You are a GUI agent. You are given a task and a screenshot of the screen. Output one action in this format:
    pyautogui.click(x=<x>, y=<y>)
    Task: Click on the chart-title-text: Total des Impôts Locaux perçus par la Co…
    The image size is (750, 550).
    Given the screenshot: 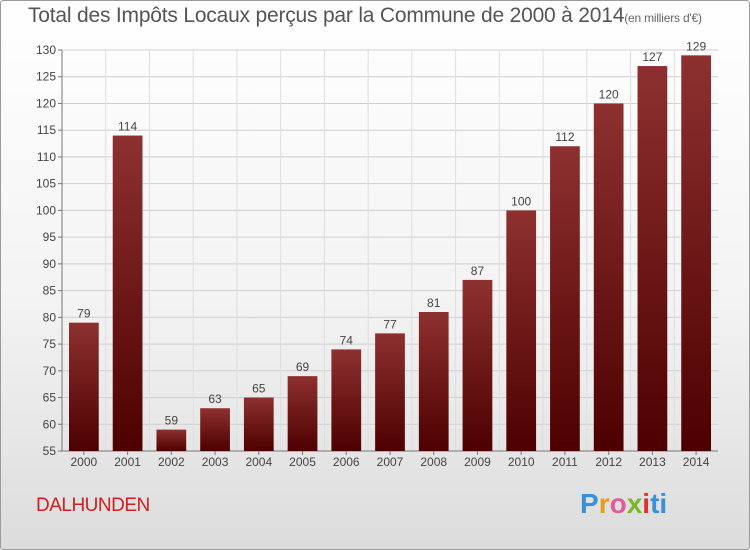 What is the action you would take?
    pyautogui.click(x=326, y=15)
    